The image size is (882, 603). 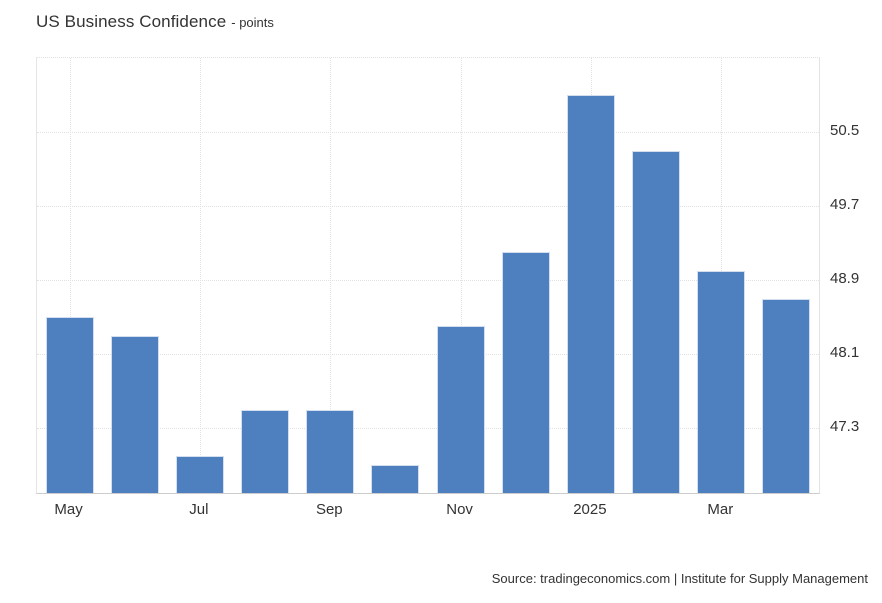 I want to click on y-axis-label: 47.3, so click(x=845, y=427).